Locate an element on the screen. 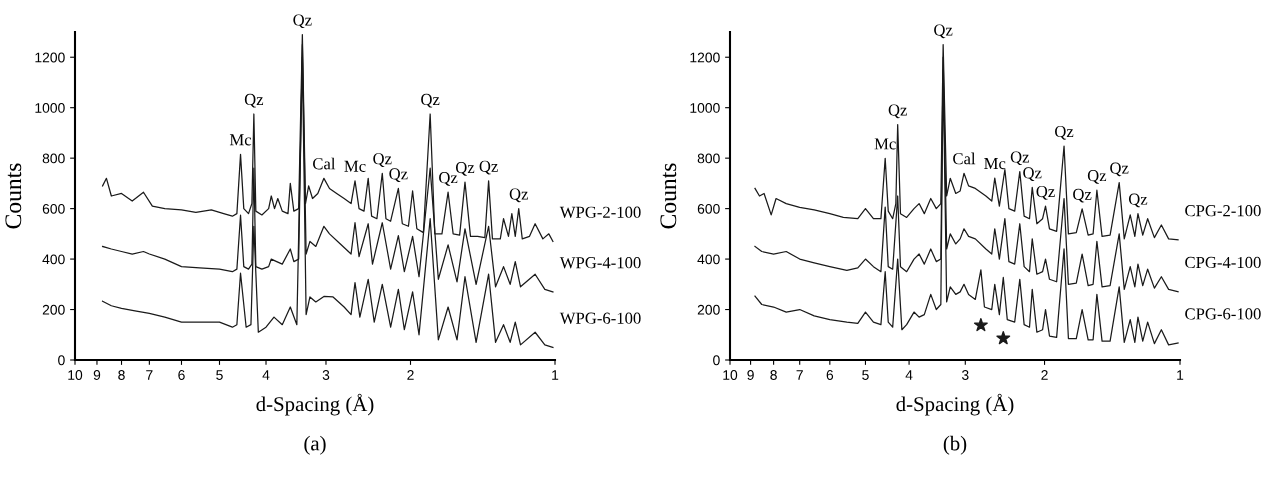  series-label: CPG-2-100 is located at coordinates (1223, 211).